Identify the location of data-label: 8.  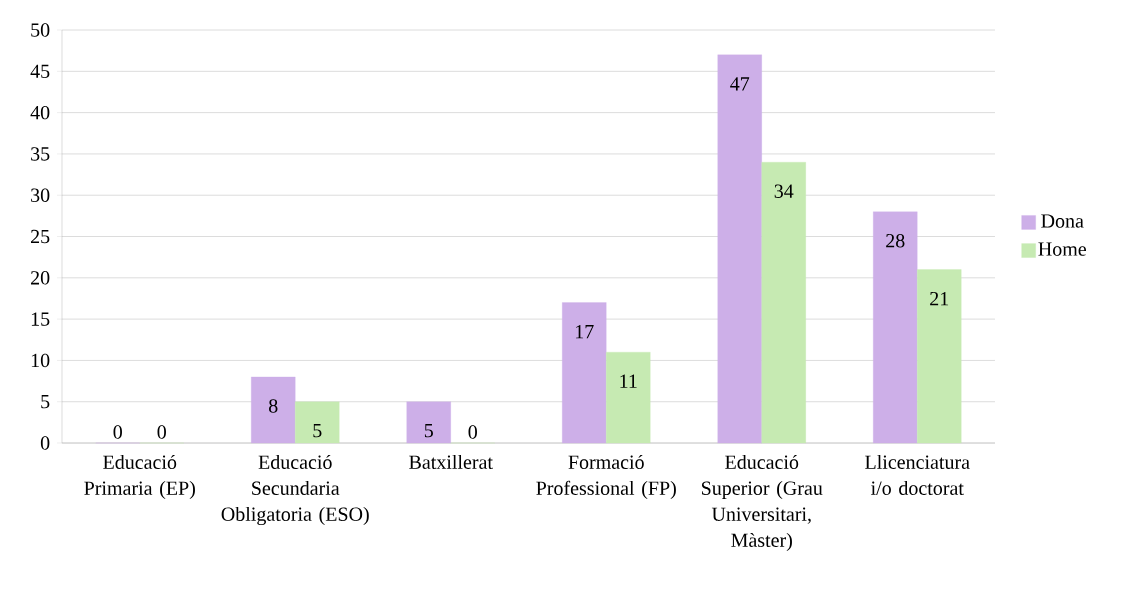
(273, 406).